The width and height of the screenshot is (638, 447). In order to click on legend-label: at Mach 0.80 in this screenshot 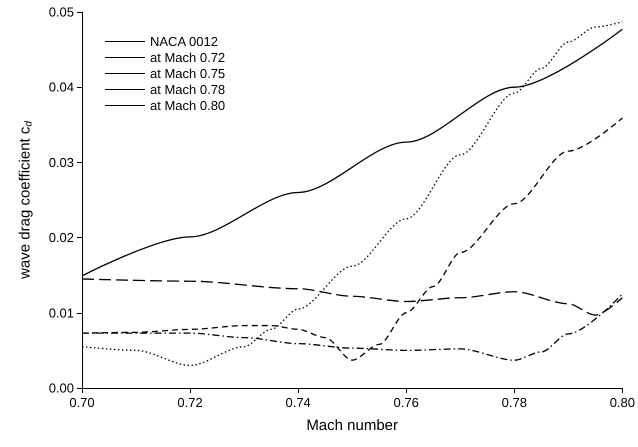, I will do `click(188, 105)`.